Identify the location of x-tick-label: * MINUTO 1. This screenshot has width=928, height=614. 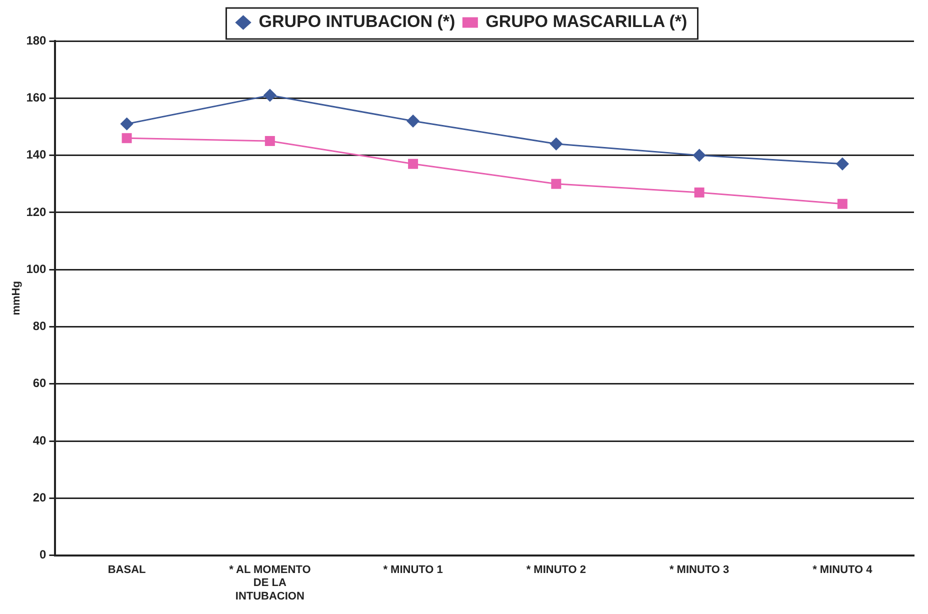
(413, 570).